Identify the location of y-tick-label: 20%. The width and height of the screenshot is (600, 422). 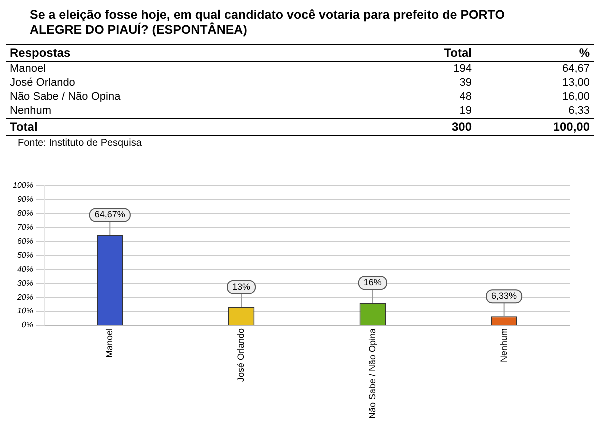
(25, 297).